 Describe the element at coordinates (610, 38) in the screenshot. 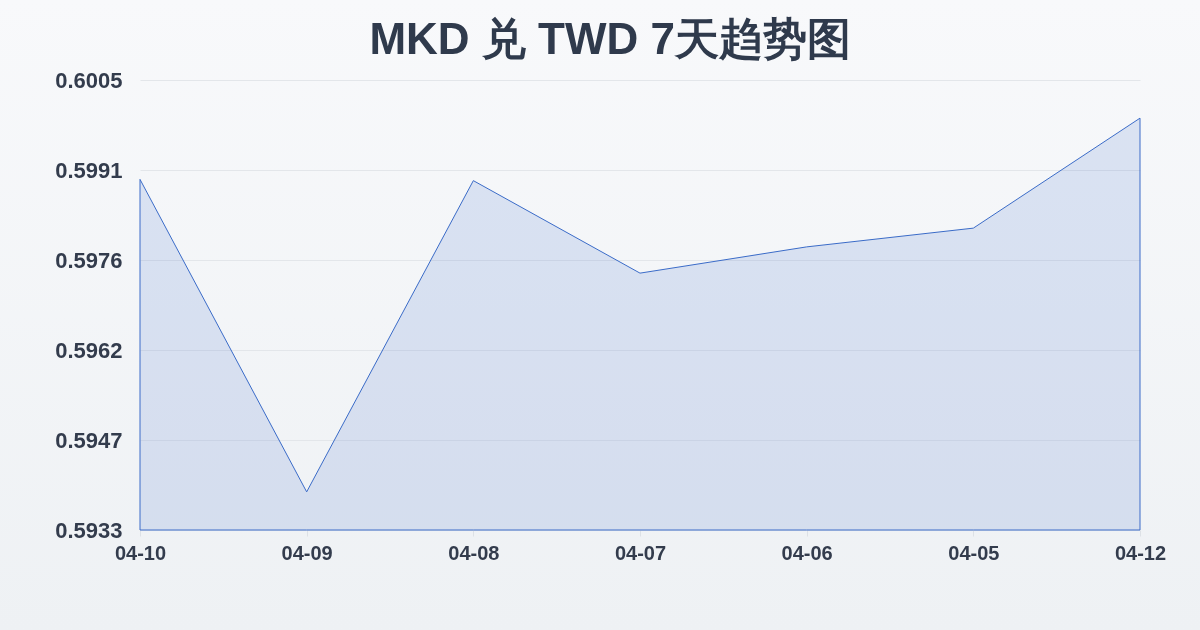

I see `chart-title: MKD 兑 TWD 7天趋势图` at that location.